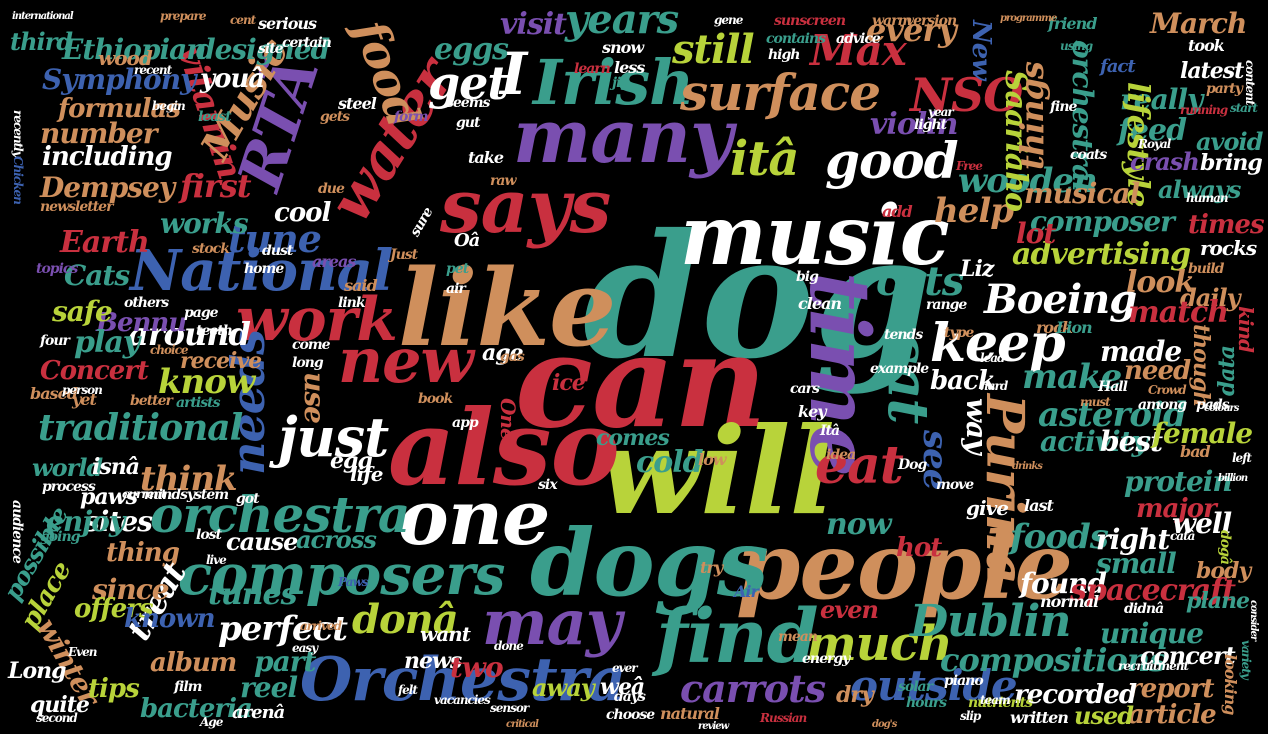 This screenshot has height=734, width=1268. I want to click on word-start: start, so click(1244, 108).